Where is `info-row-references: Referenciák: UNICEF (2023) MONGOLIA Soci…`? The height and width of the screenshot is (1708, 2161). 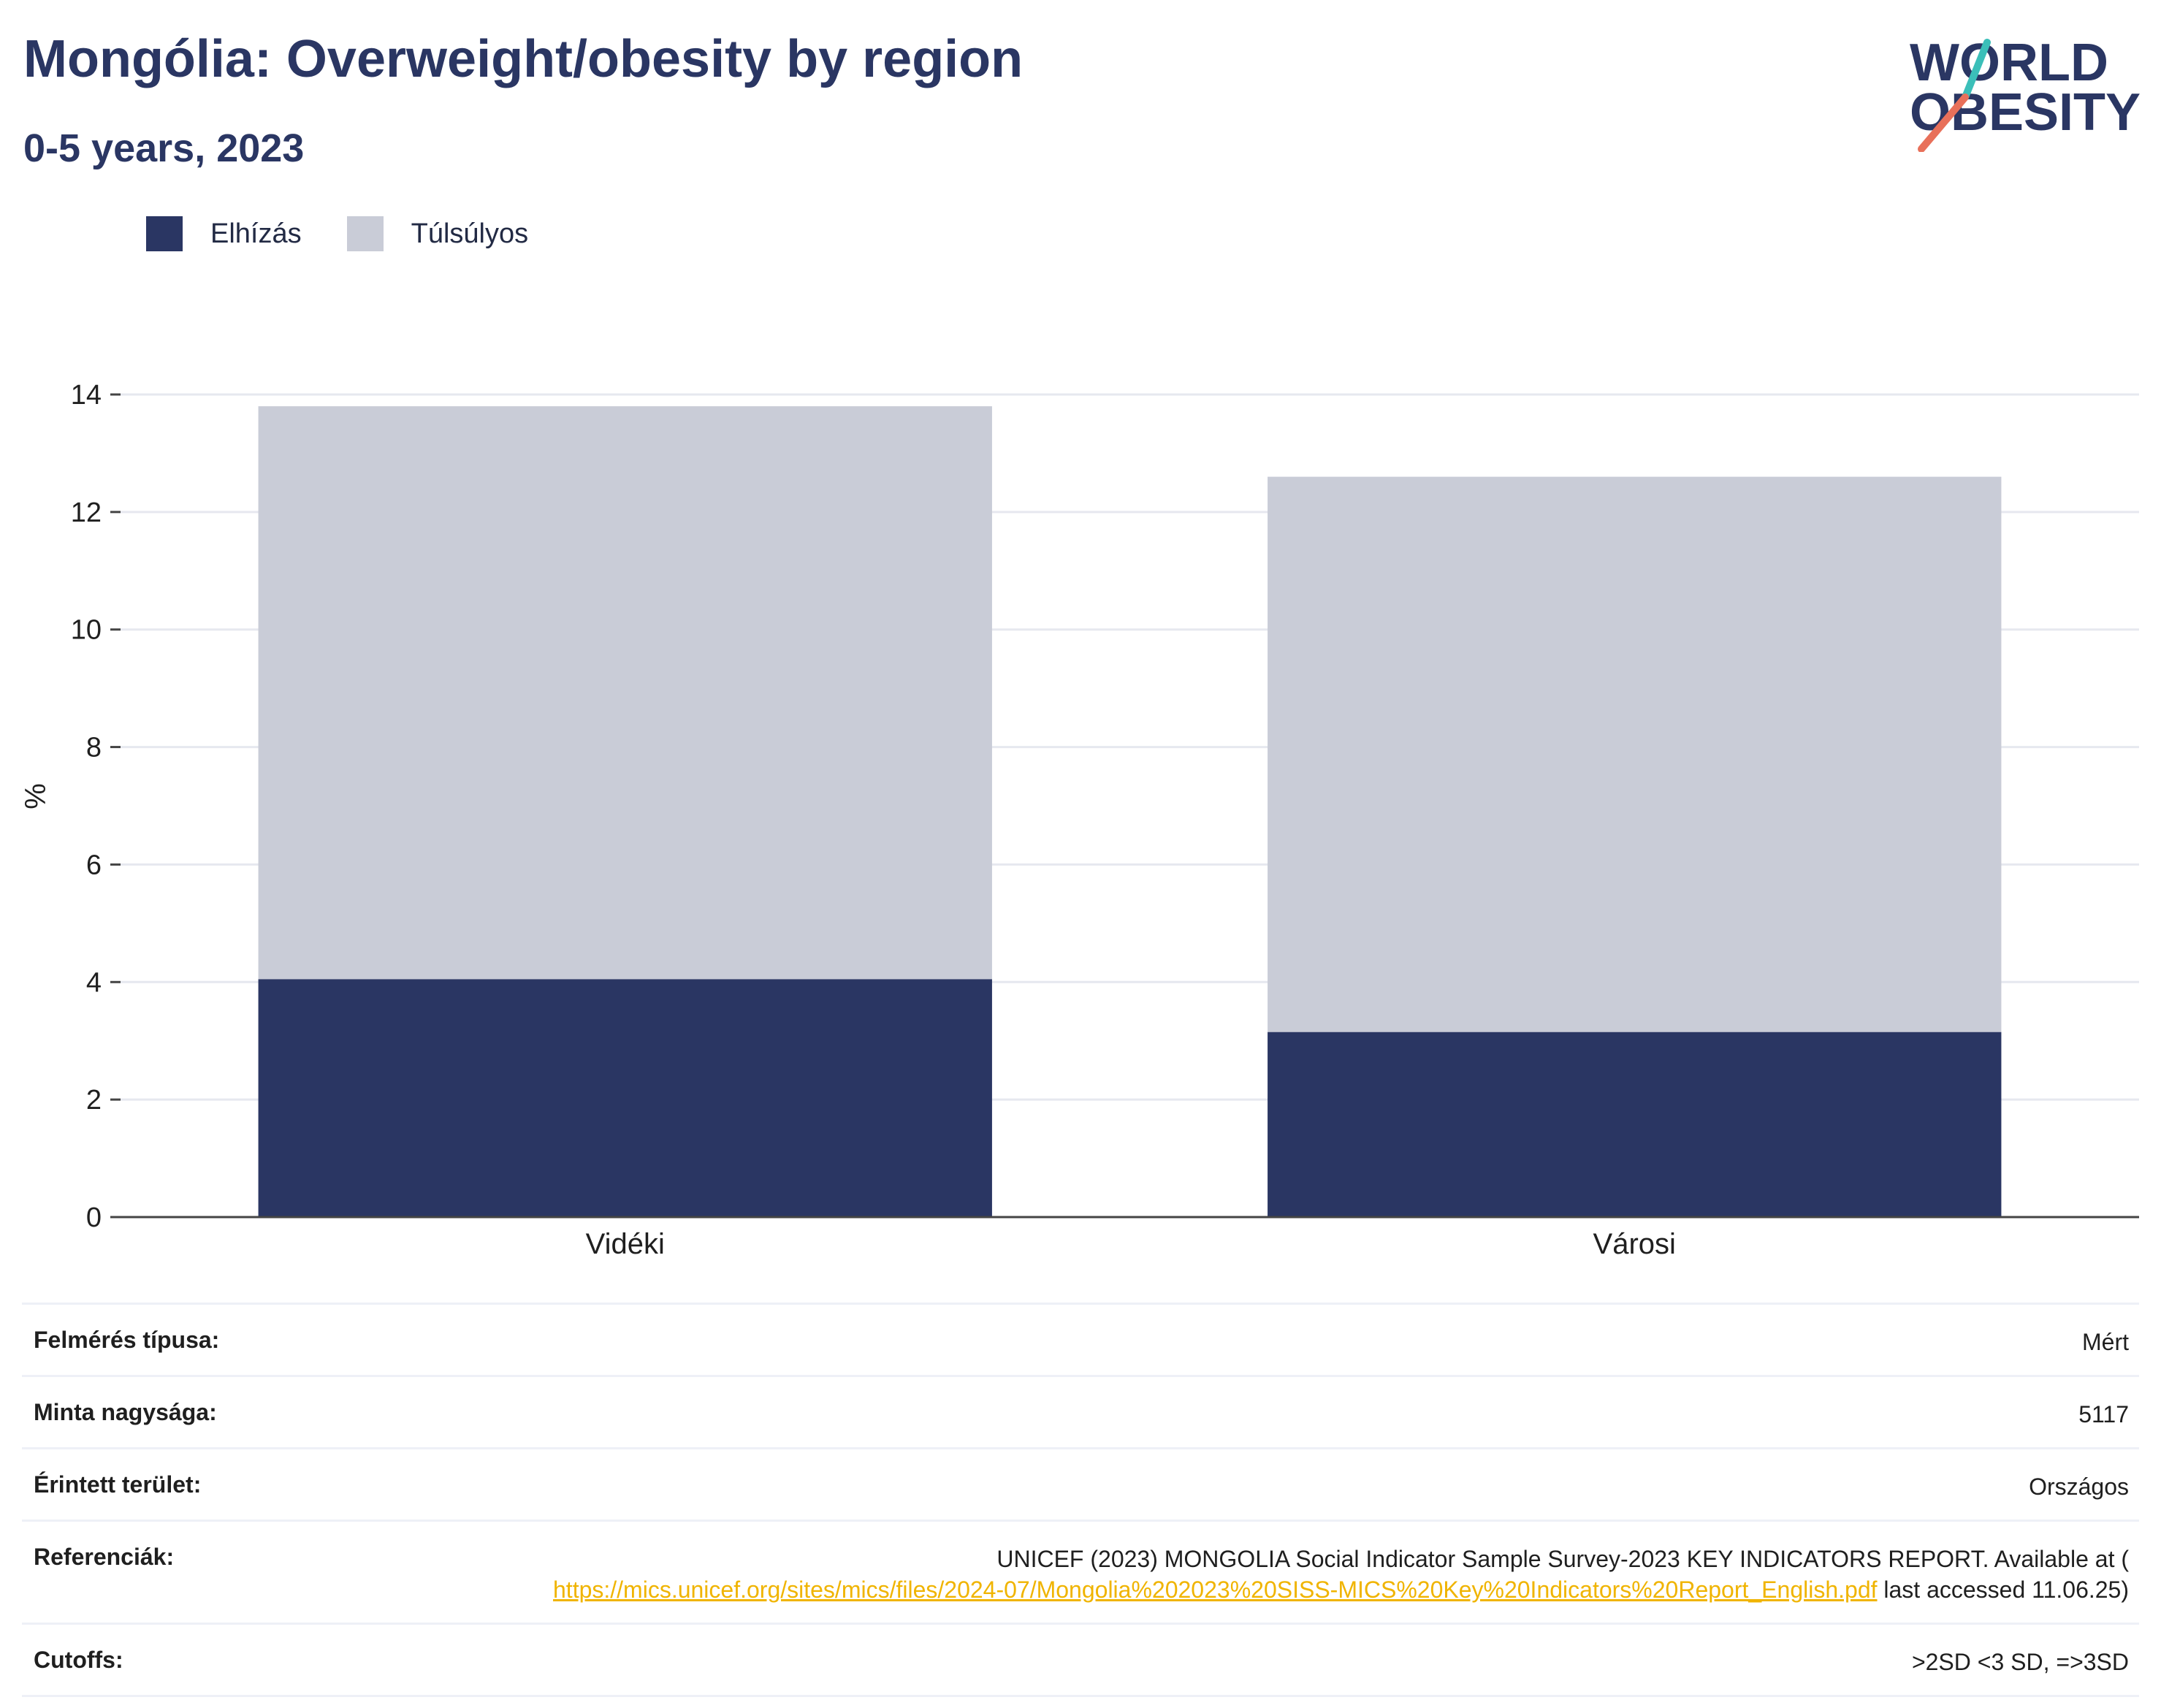 info-row-references: Referenciák: UNICEF (2023) MONGOLIA Soci… is located at coordinates (1080, 1572).